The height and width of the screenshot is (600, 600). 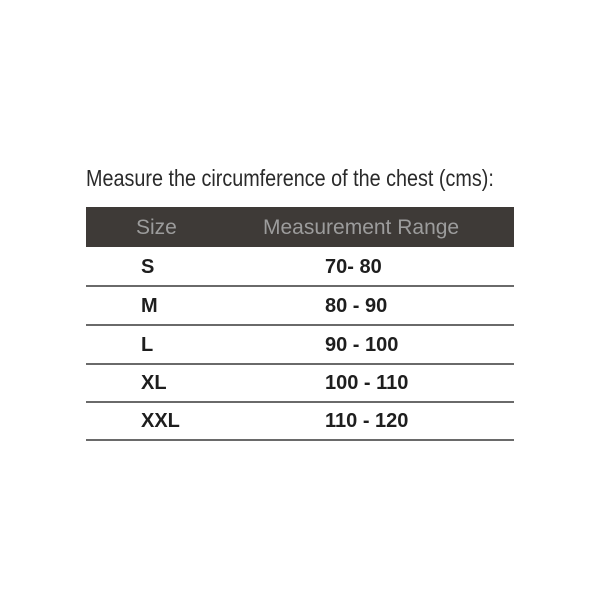 What do you see at coordinates (300, 267) in the screenshot?
I see `table-row: S 70- 80` at bounding box center [300, 267].